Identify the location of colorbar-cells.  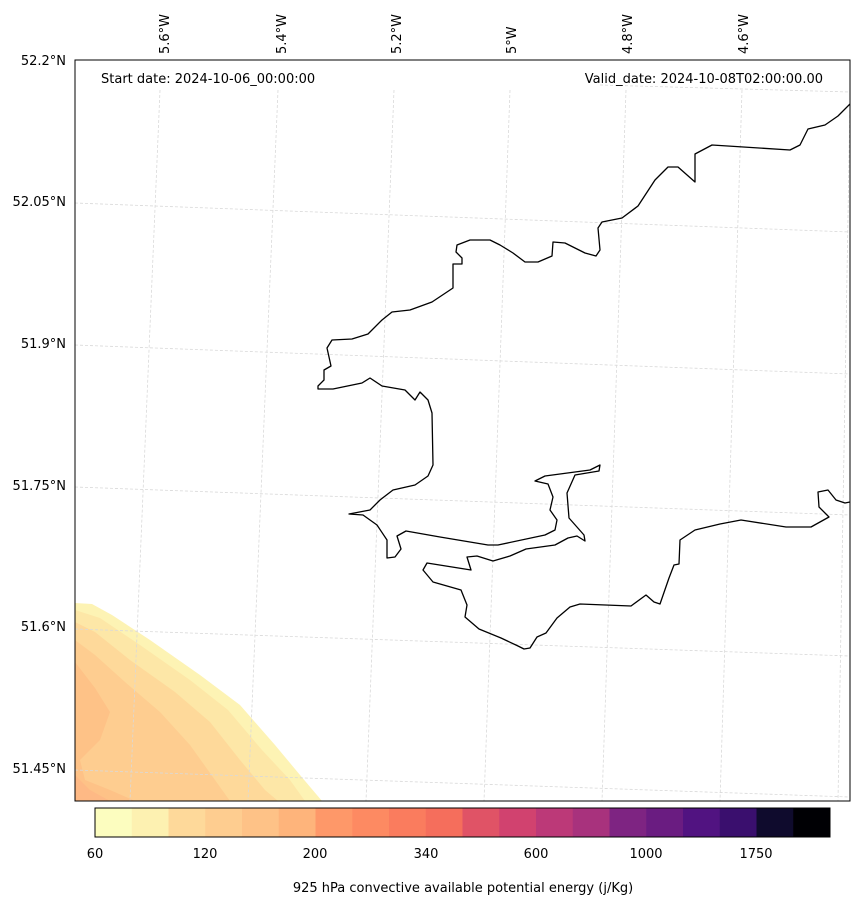
(463, 822).